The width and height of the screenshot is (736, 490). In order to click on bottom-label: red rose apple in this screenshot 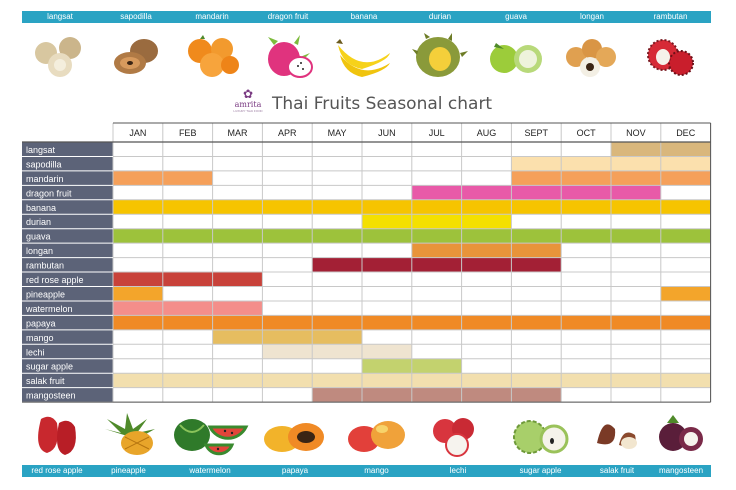, I will do `click(57, 470)`.